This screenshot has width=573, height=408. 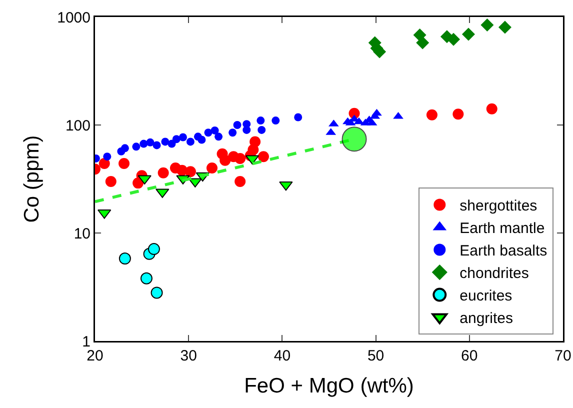 I want to click on legend-label: chondrites, so click(x=494, y=273).